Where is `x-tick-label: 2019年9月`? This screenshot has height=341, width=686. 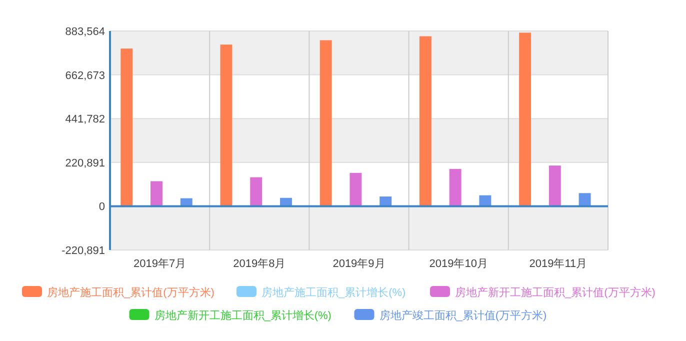 x-tick-label: 2019年9月 is located at coordinates (359, 264).